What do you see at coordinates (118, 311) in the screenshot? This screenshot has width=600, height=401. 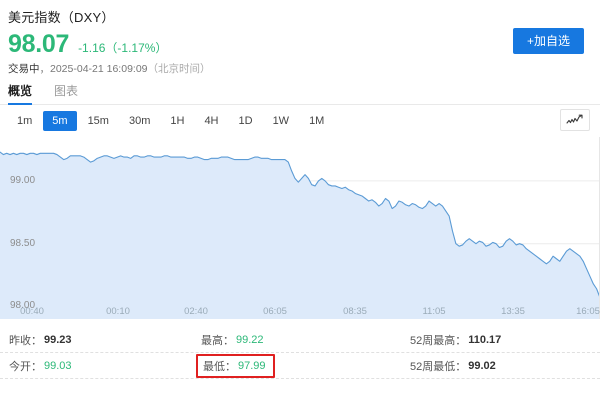 I see `x-axis-label-1: 00:10` at bounding box center [118, 311].